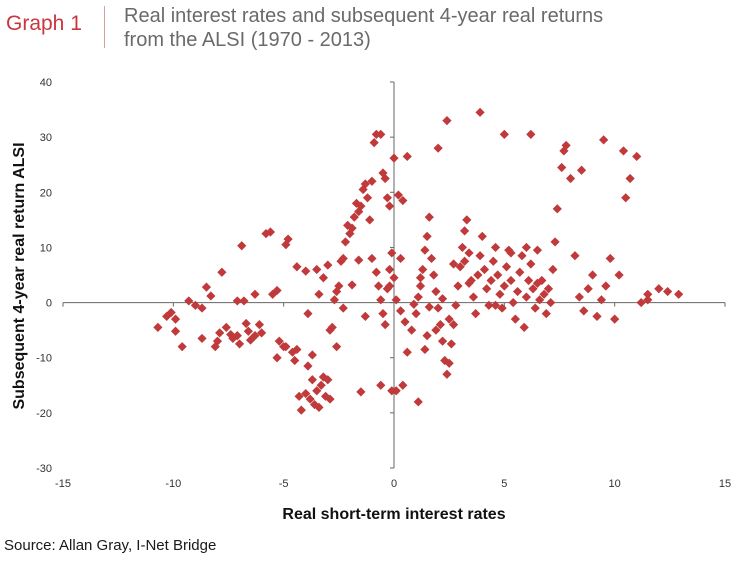  Describe the element at coordinates (46, 138) in the screenshot. I see `y-tick-label: 30` at that location.